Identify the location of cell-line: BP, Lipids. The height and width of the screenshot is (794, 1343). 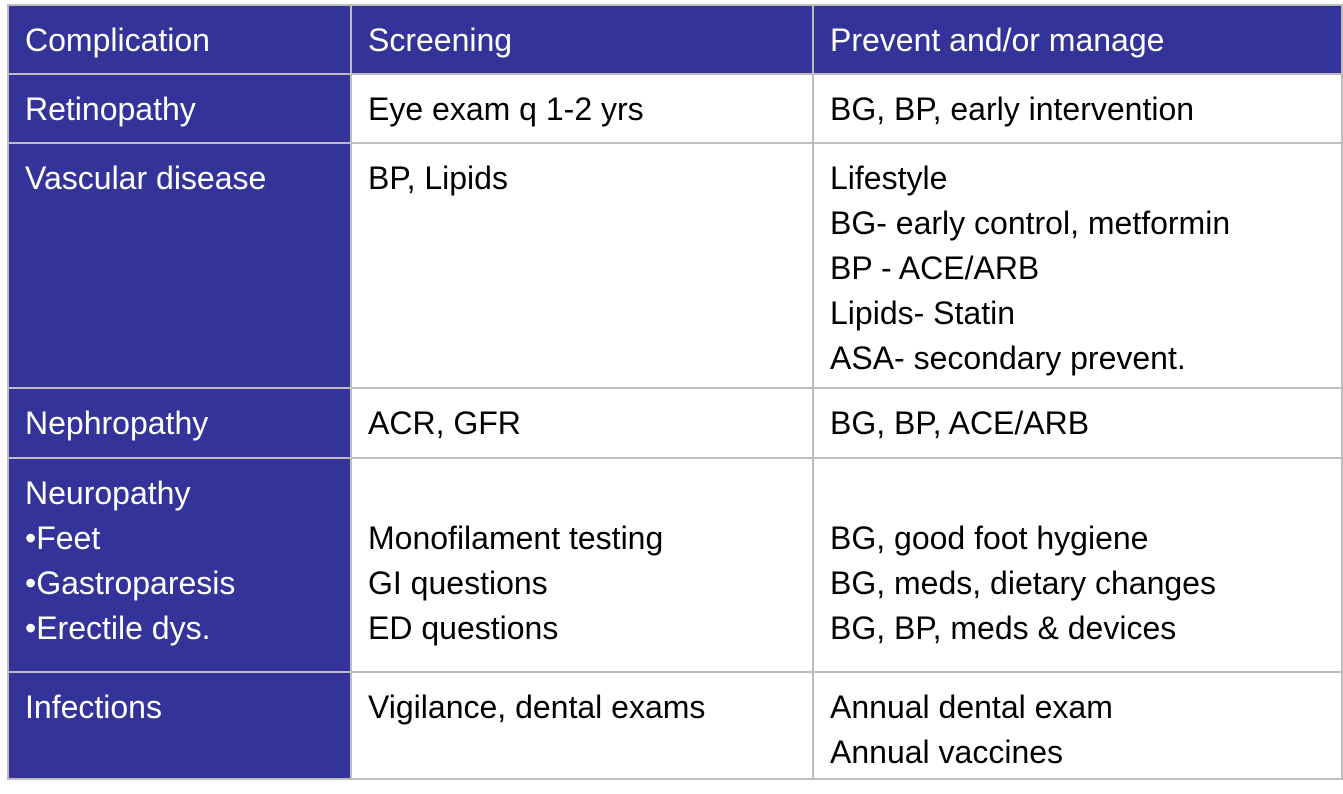
(438, 178).